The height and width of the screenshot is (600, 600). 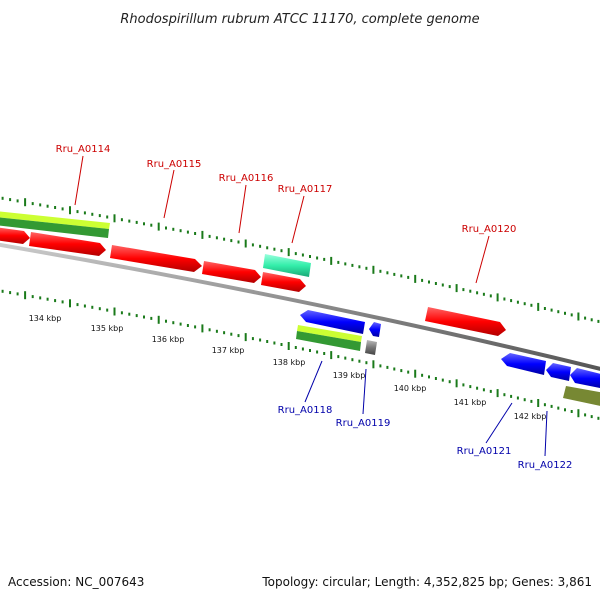 I want to click on gene-arrow-Rru_A0119, so click(x=375, y=329).